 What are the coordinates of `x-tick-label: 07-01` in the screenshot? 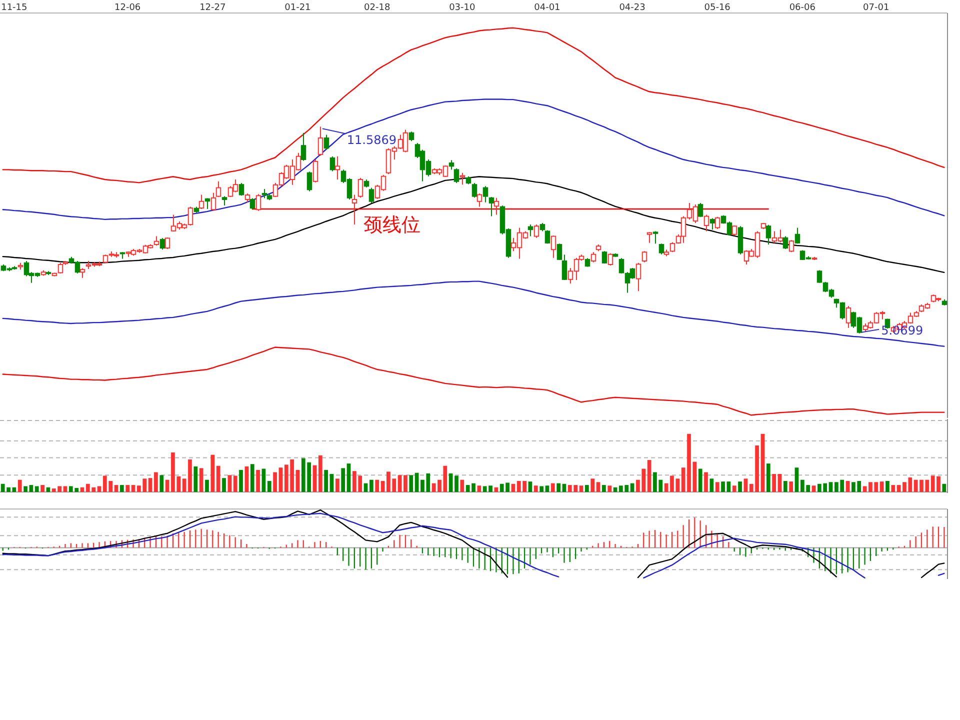 It's located at (876, 8).